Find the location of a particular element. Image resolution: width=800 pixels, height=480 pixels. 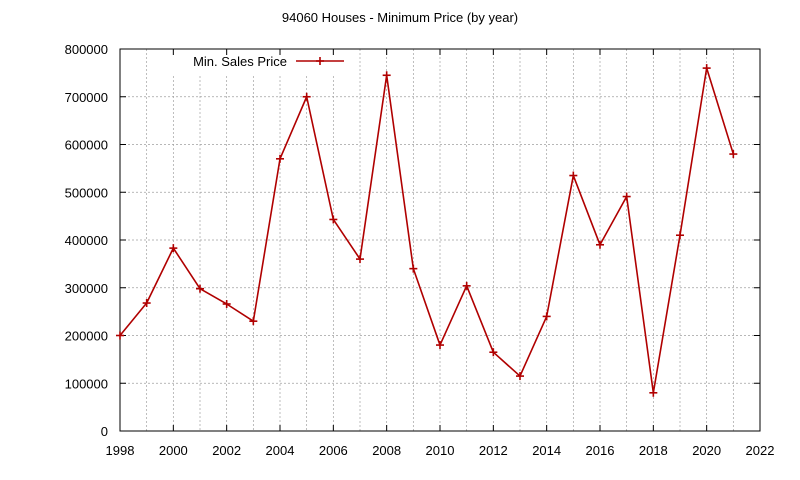

y-tick-label: 300000 is located at coordinates (86, 288).